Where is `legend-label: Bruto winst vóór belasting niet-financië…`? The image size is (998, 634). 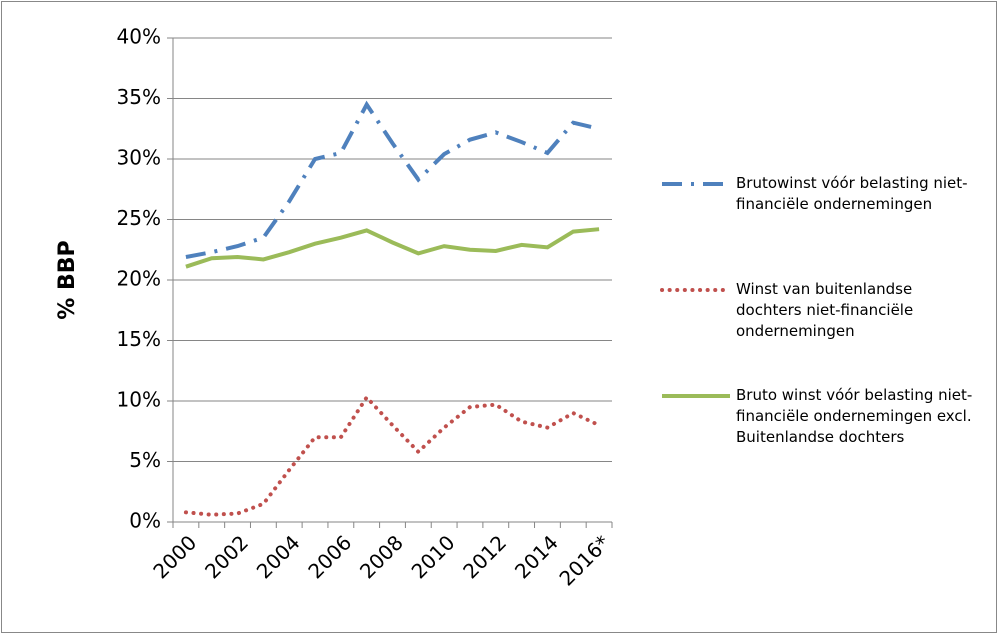 legend-label: Bruto winst vóór belasting niet-financië… is located at coordinates (854, 416).